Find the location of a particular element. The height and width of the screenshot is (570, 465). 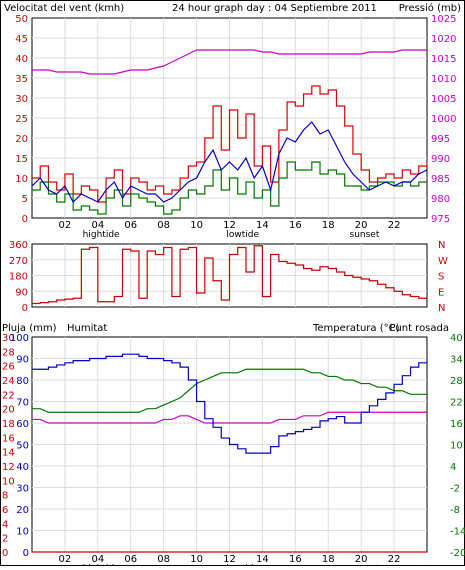

pressure-y-tick: 980 is located at coordinates (440, 199).